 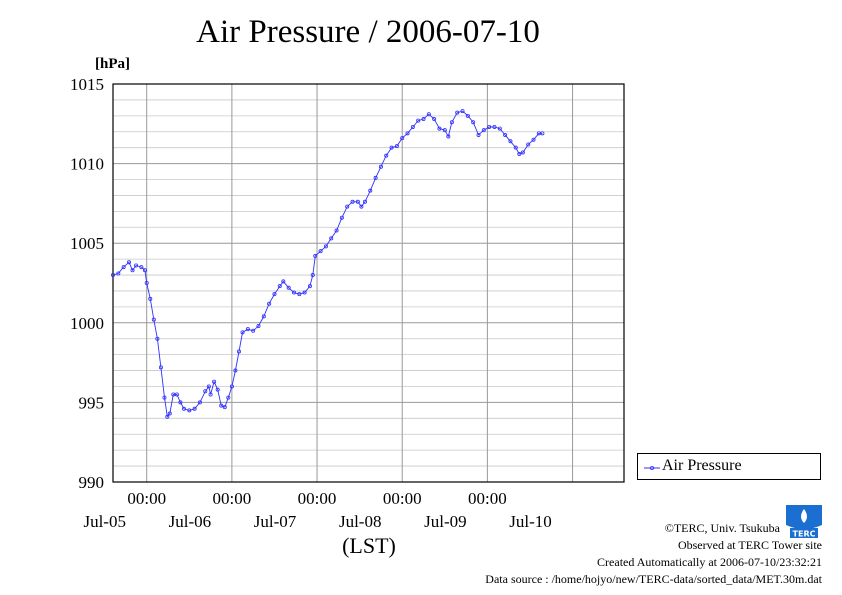 I want to click on x-tick-date-label: Jul-07, so click(x=275, y=521).